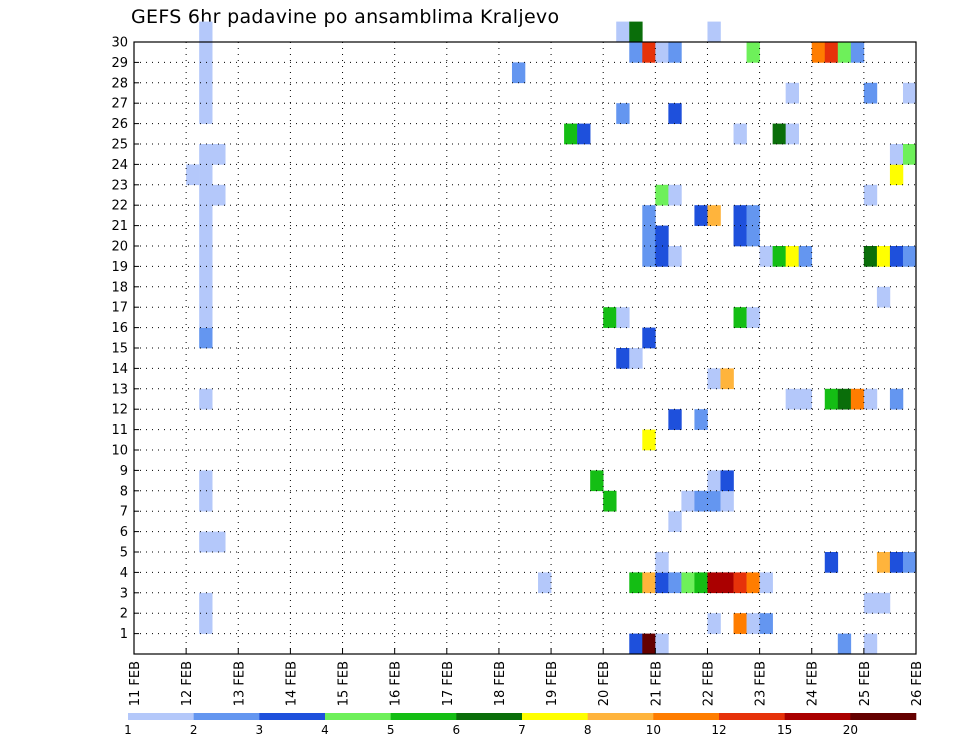 Image resolution: width=960 pixels, height=742 pixels. I want to click on colorbar-label: 1, so click(128, 730).